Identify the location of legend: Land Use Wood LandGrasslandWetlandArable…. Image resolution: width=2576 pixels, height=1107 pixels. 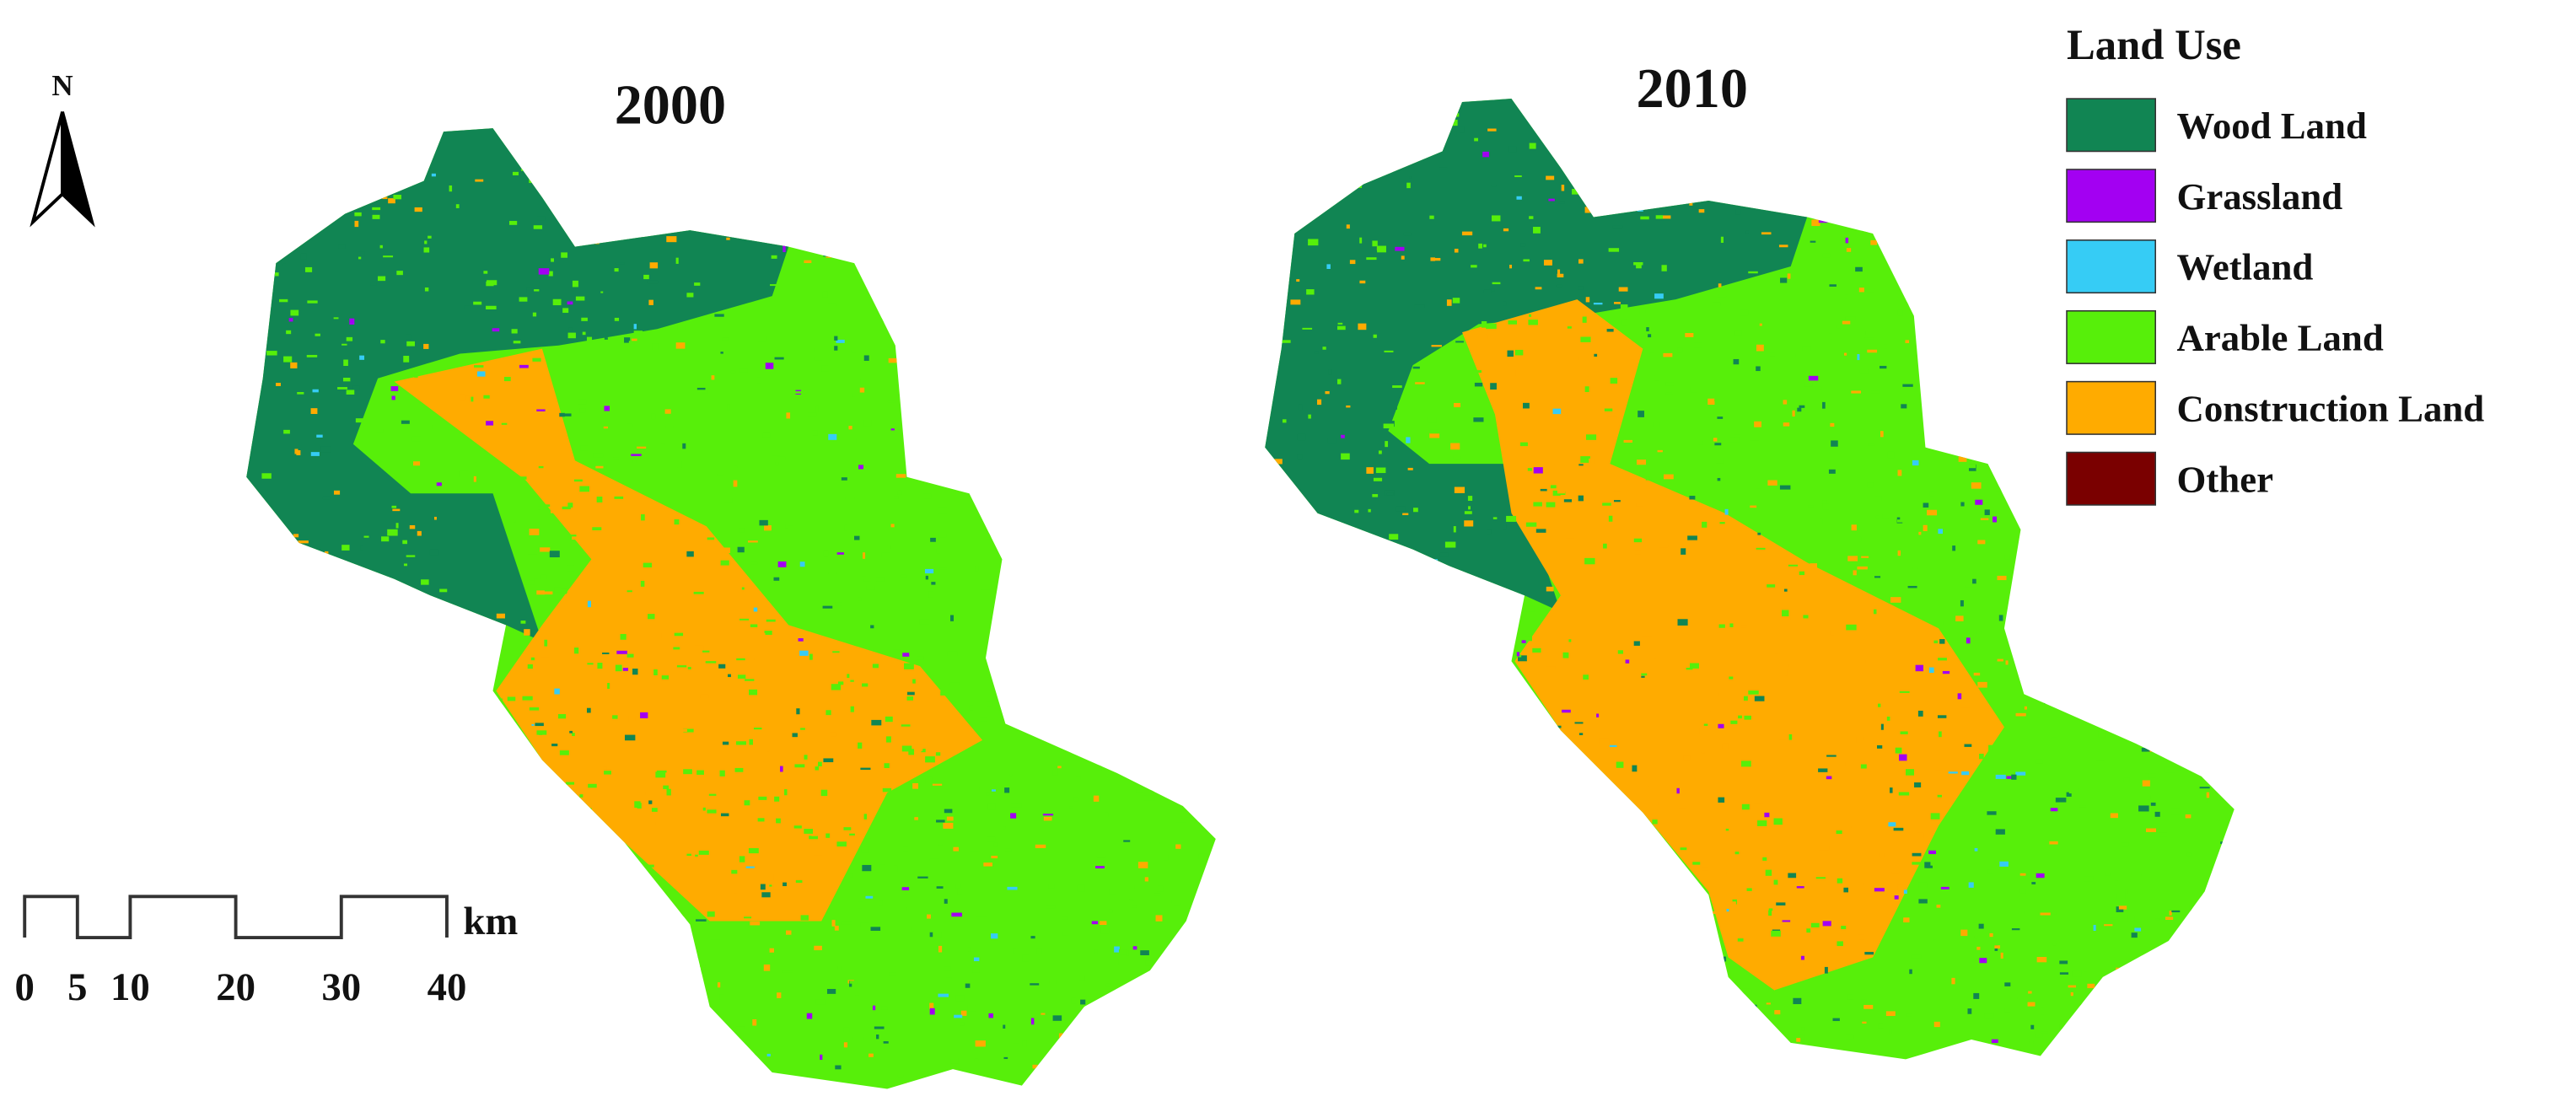
(2275, 263).